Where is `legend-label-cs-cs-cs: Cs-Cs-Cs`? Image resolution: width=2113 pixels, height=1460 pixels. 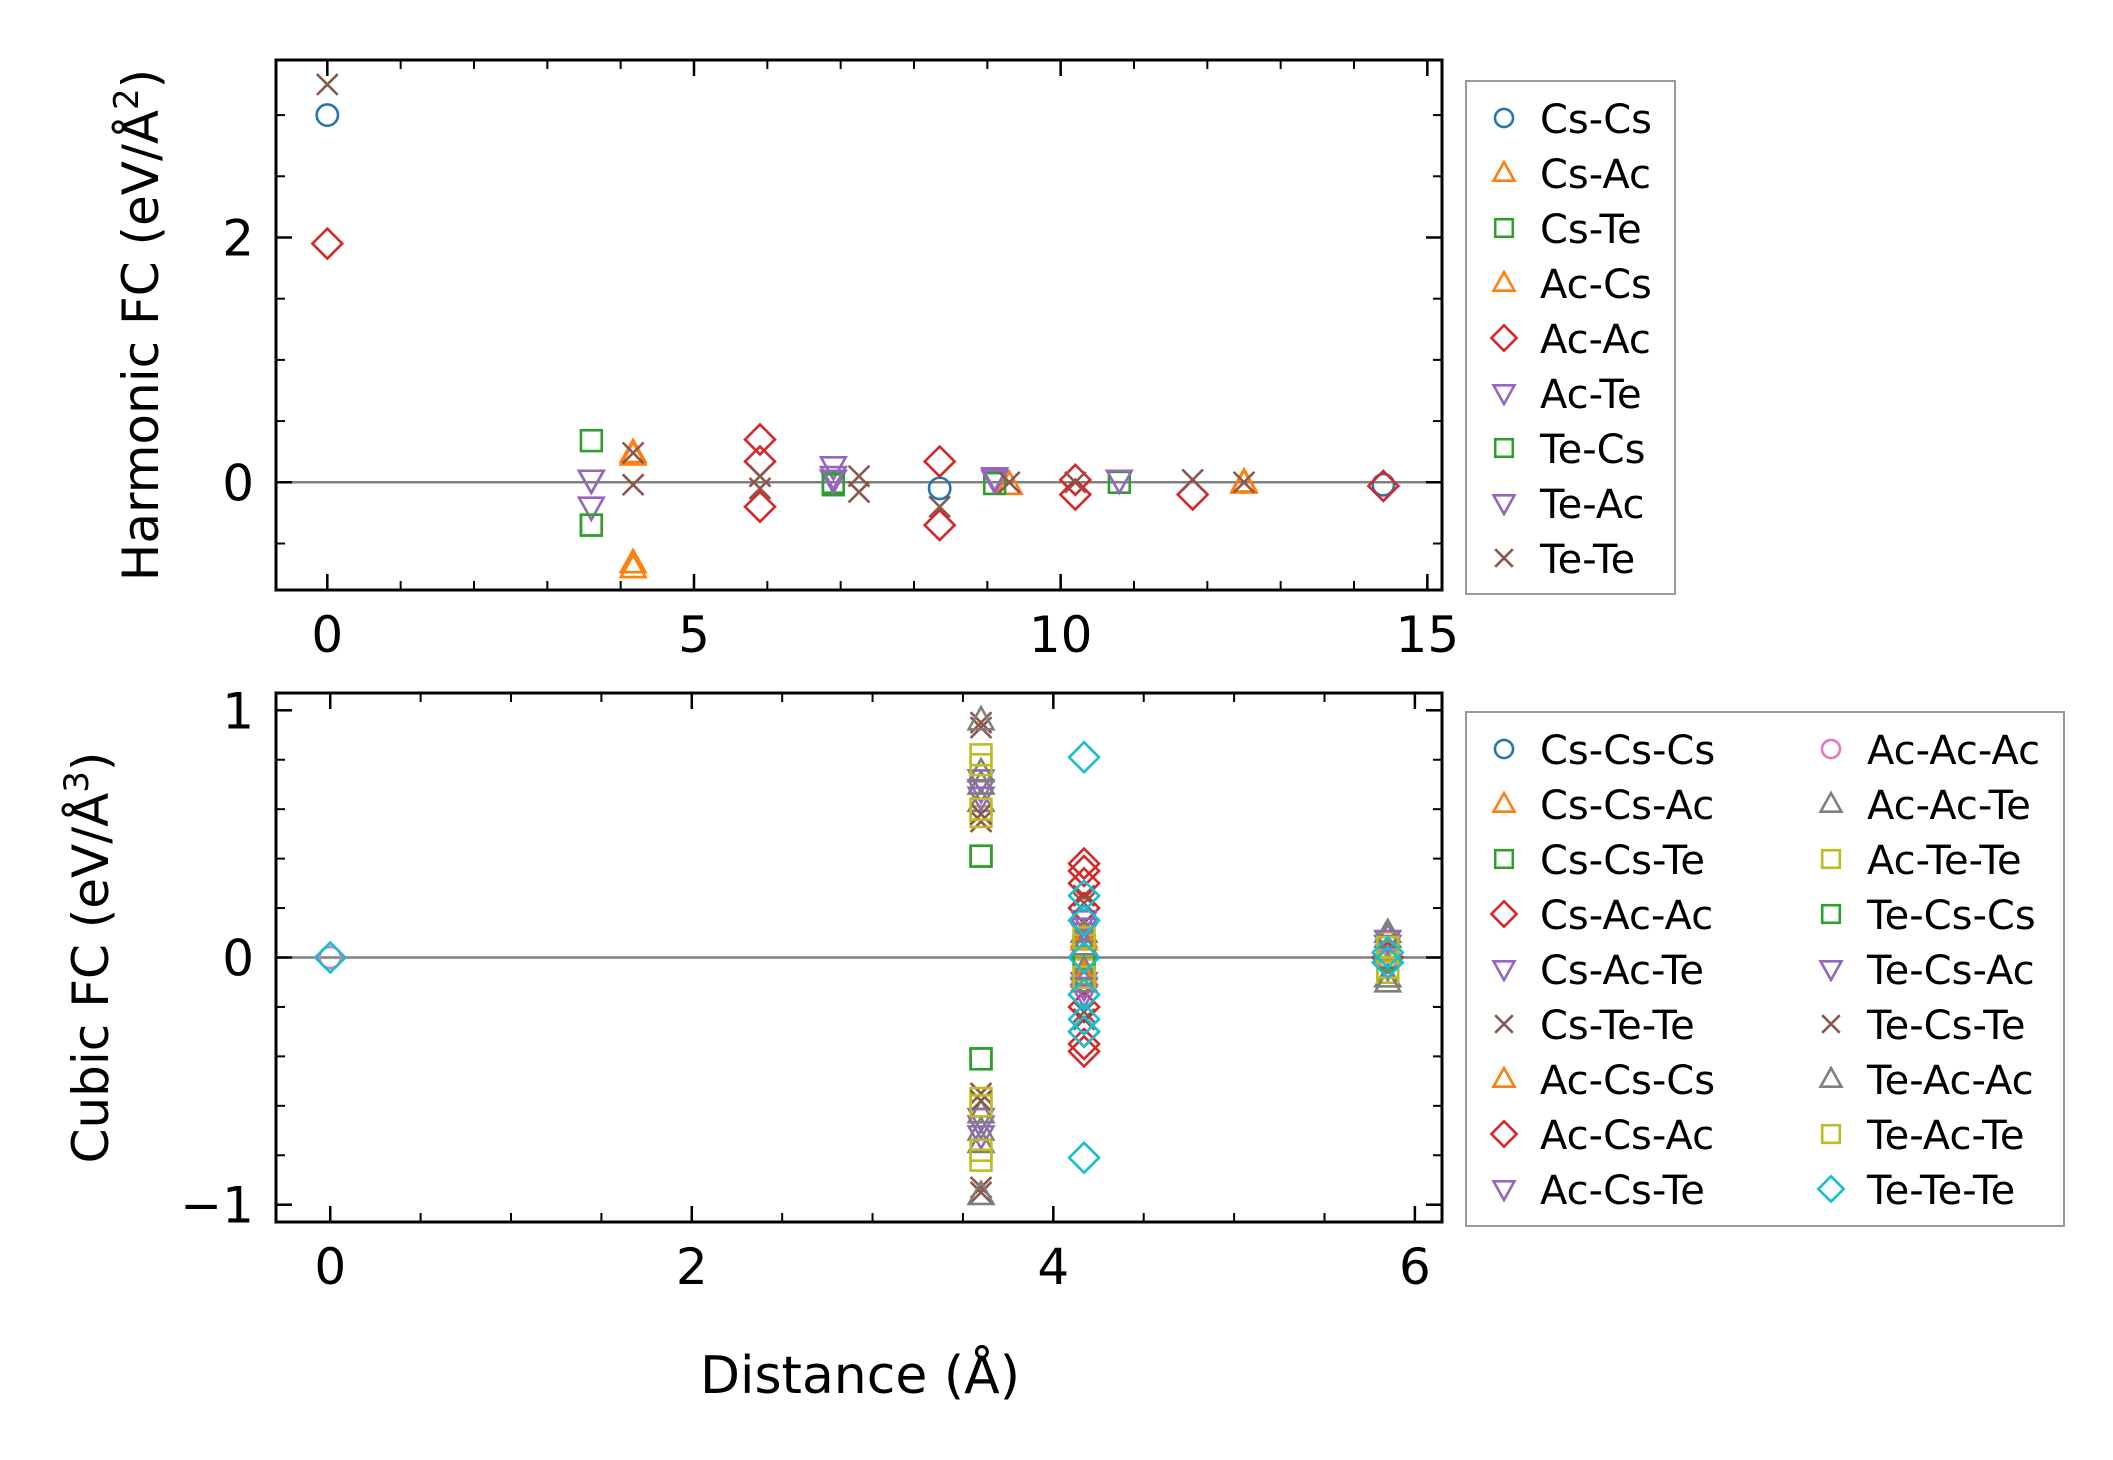 legend-label-cs-cs-cs: Cs-Cs-Cs is located at coordinates (1627, 751).